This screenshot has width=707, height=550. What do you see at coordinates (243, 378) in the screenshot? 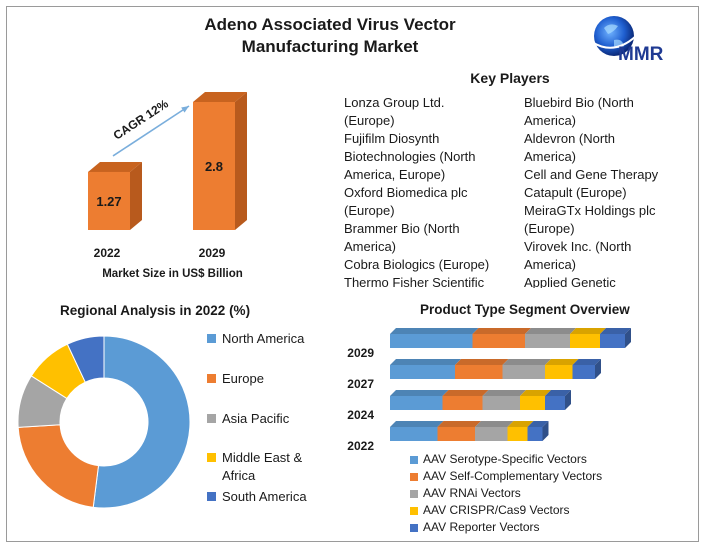
I see `legend-label-line: Europe` at bounding box center [243, 378].